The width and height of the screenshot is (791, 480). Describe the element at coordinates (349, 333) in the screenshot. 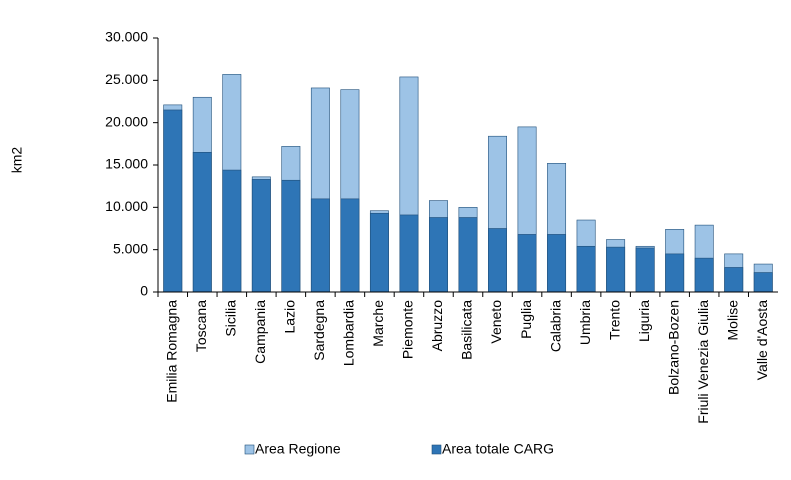

I see `x-tick-label: Lombardia` at that location.